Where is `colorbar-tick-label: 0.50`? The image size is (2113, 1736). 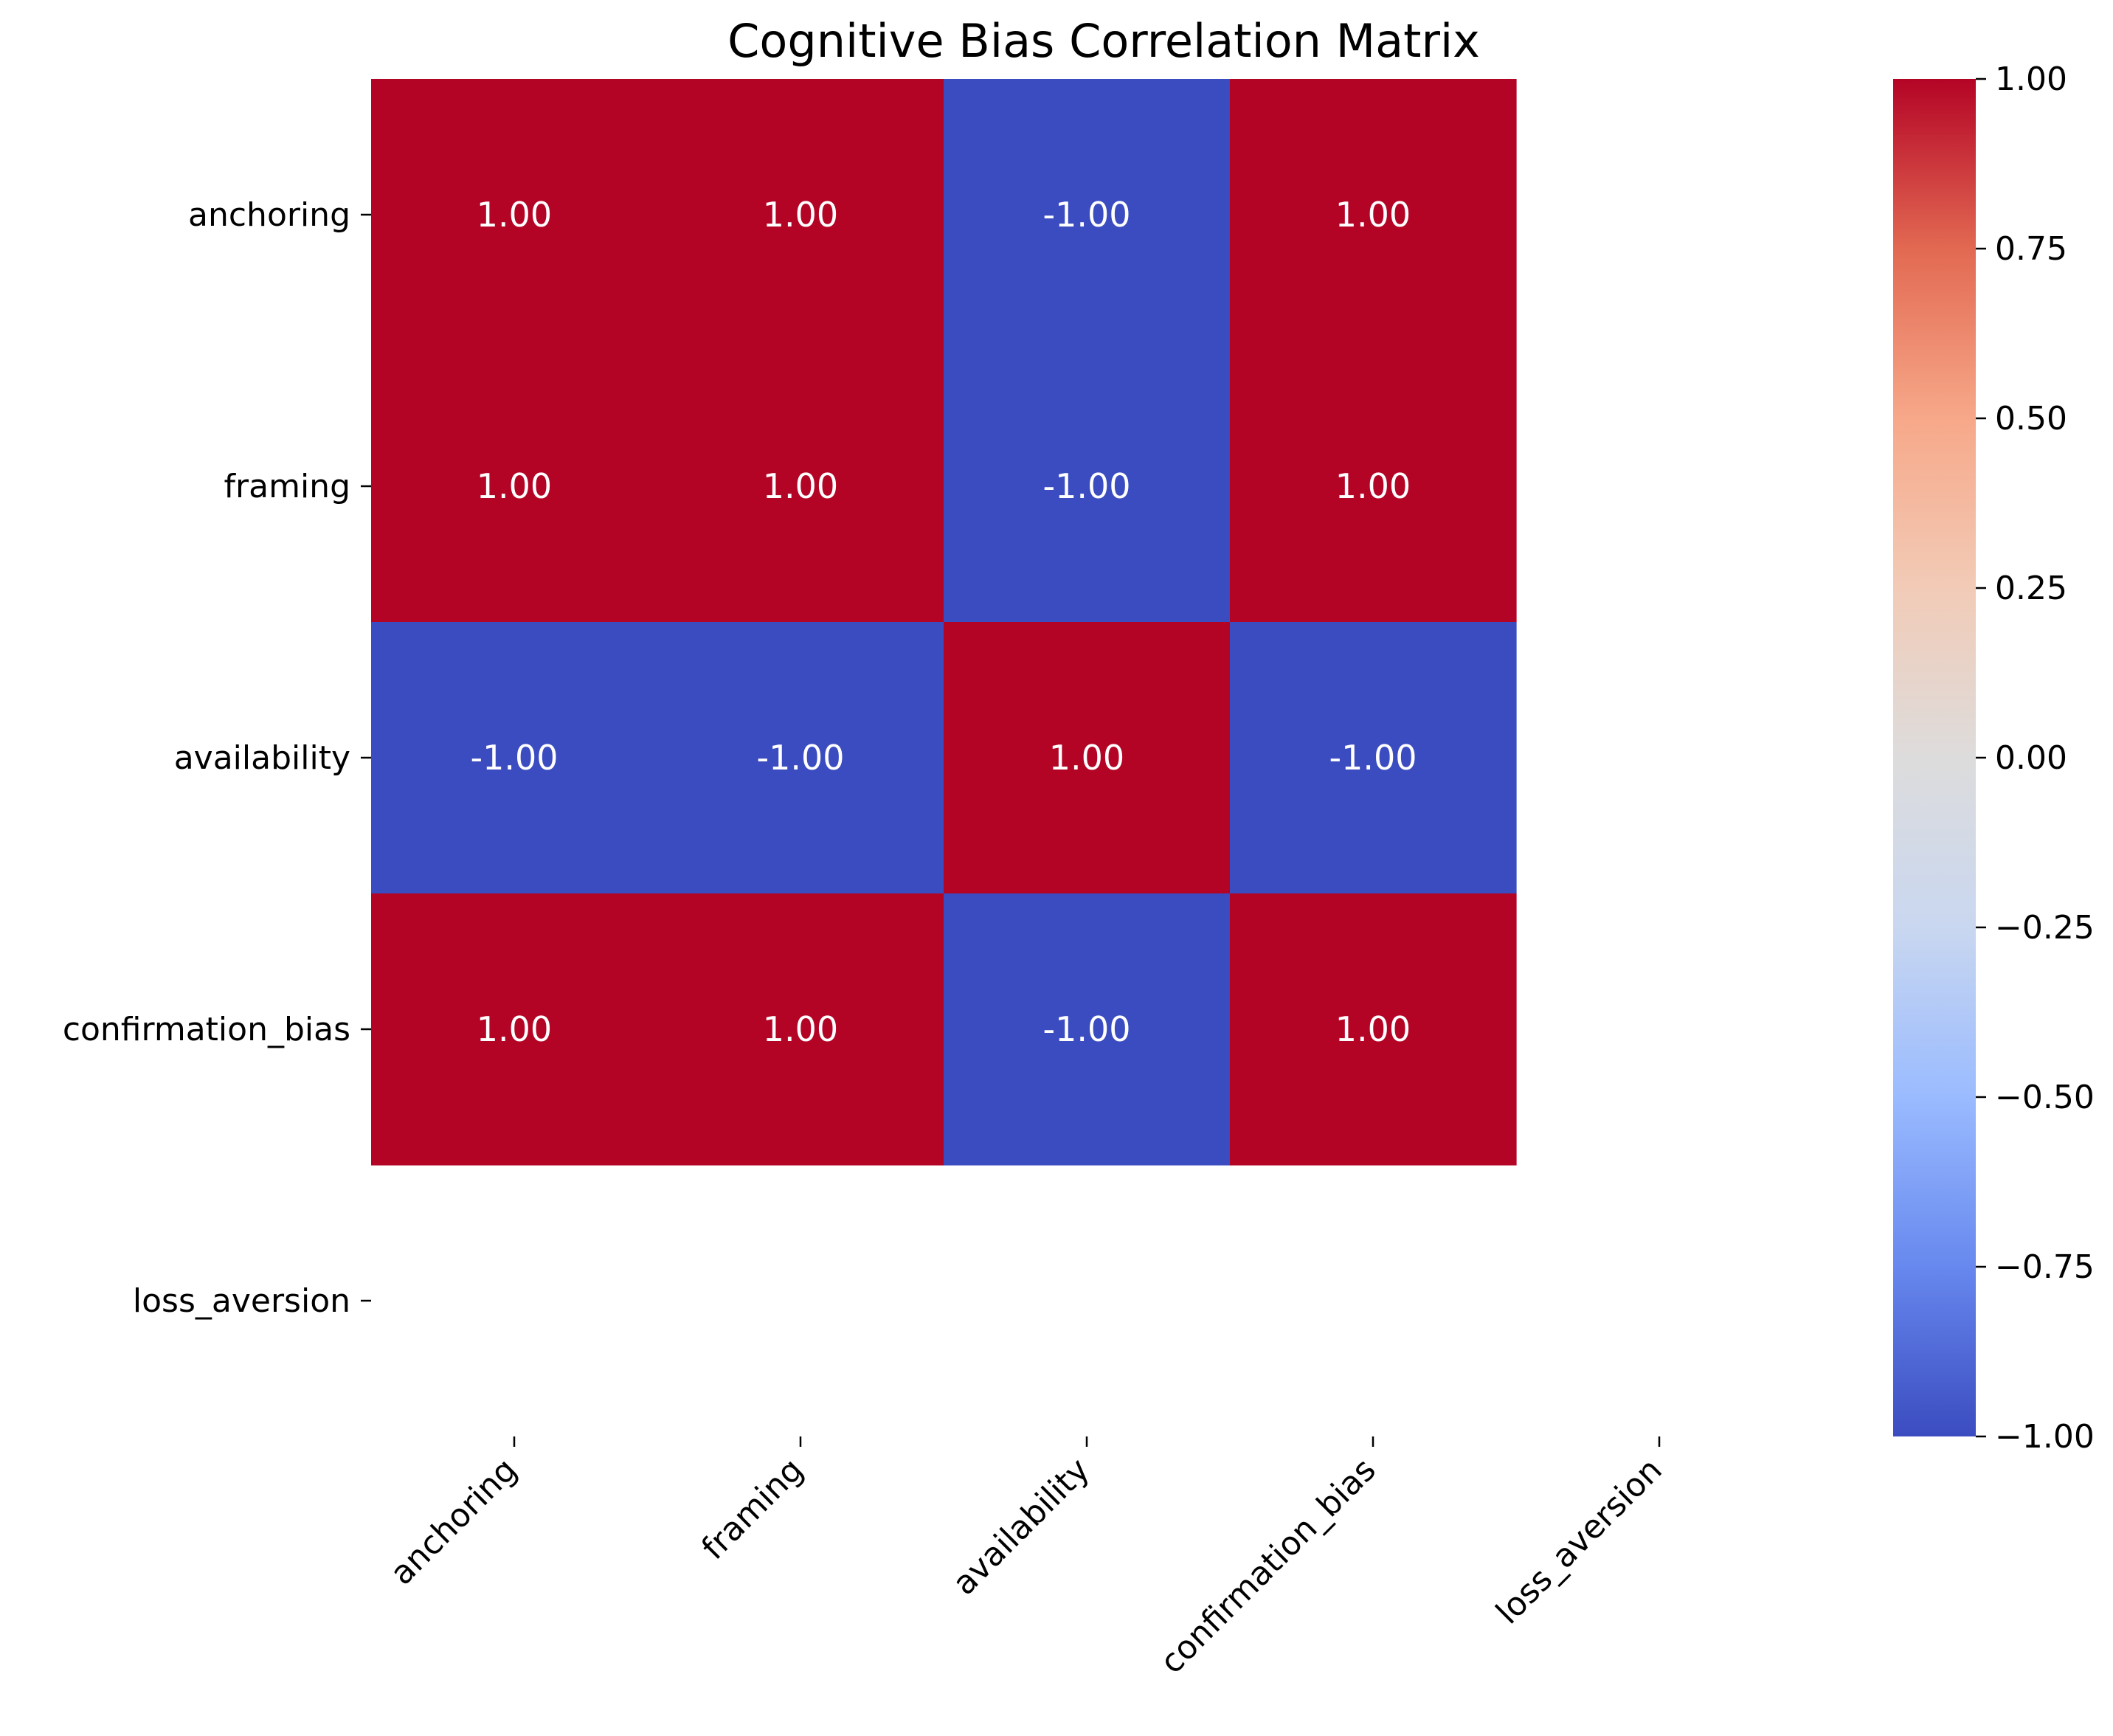
colorbar-tick-label: 0.50 is located at coordinates (2031, 419).